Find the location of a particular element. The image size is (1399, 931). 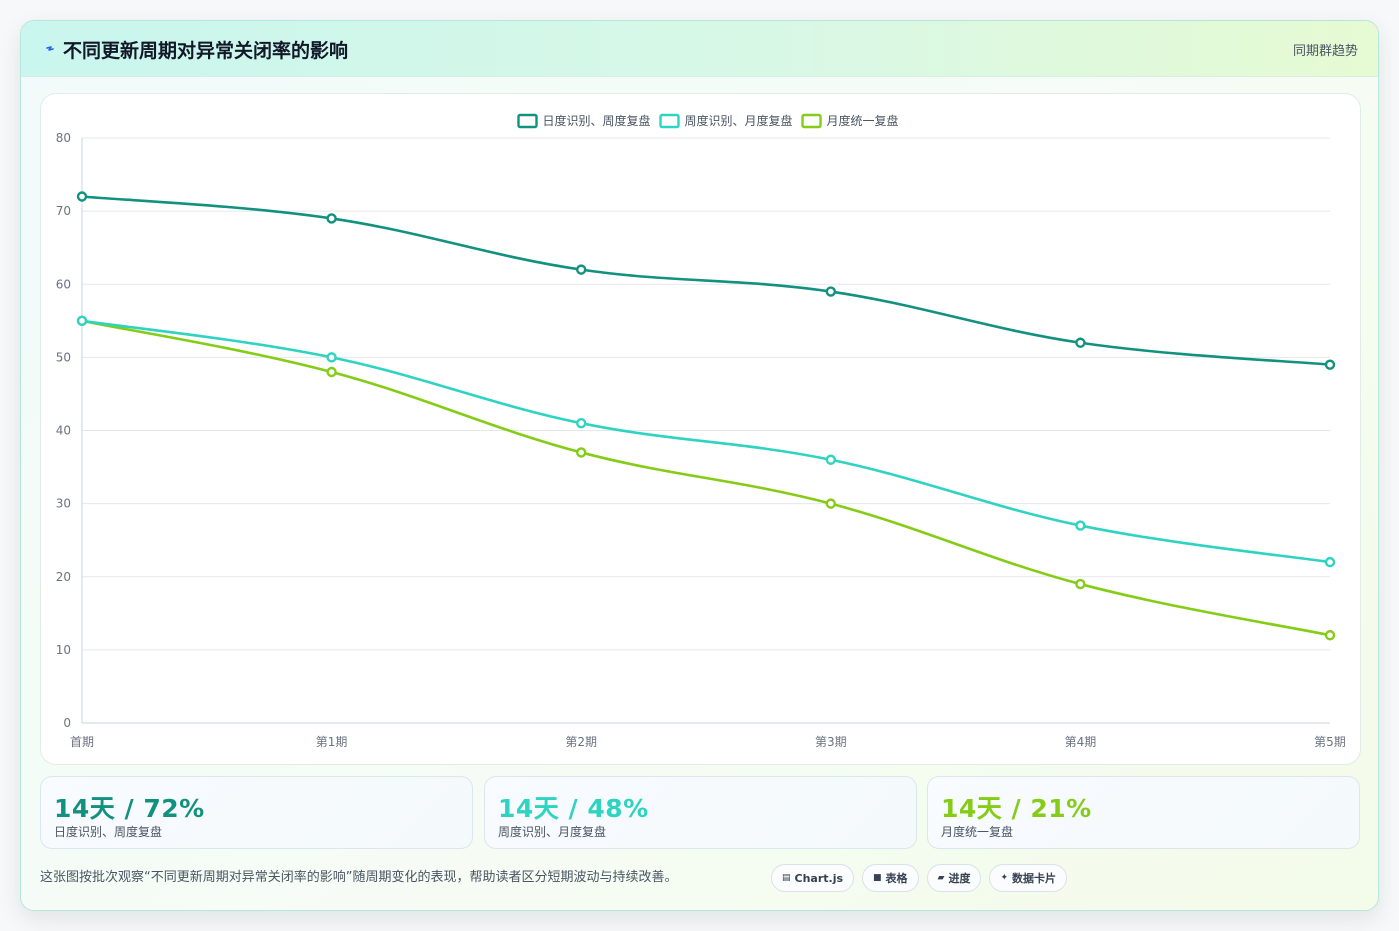

y-tick-label: 10 is located at coordinates (63, 650).